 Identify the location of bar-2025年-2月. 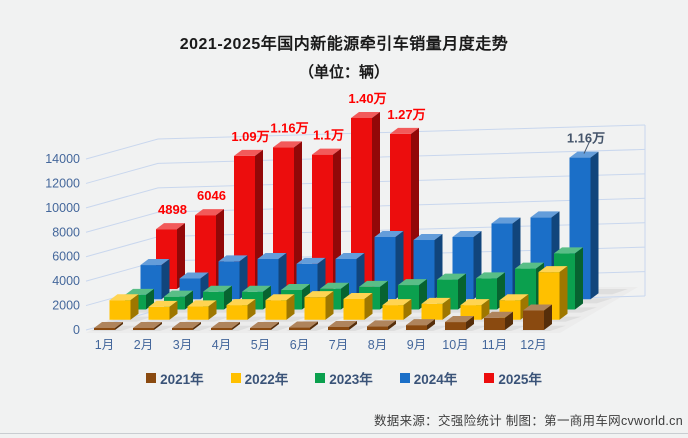
(209, 249).